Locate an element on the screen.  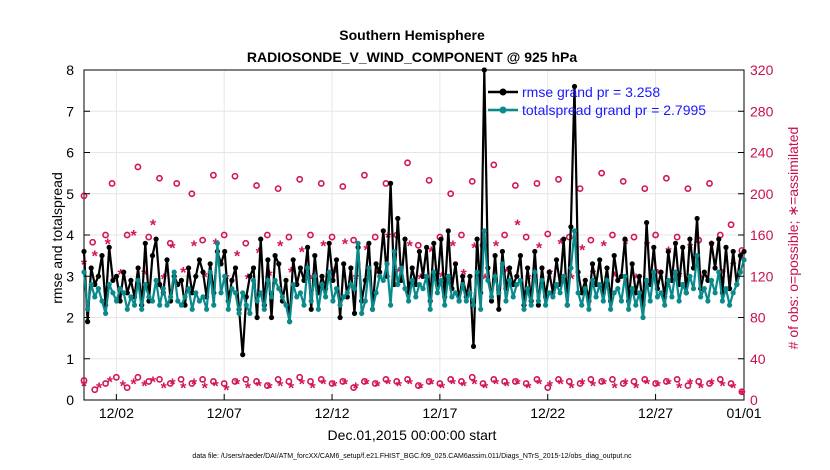
y-right-tick-label: 200 is located at coordinates (762, 194).